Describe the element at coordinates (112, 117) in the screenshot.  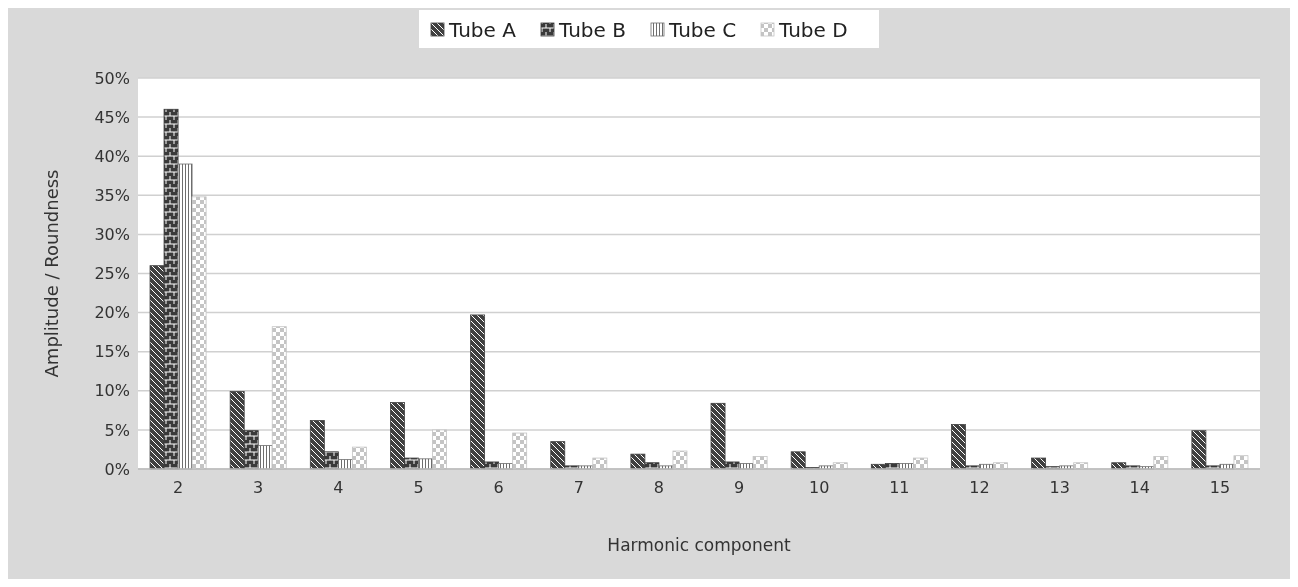
I see `y-tick-label: 45%` at that location.